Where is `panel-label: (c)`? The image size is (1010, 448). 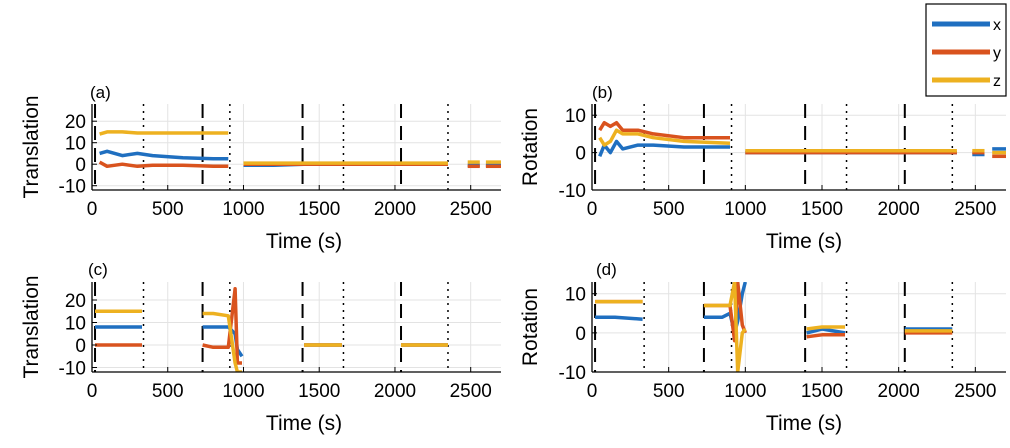
panel-label: (c) is located at coordinates (98, 269).